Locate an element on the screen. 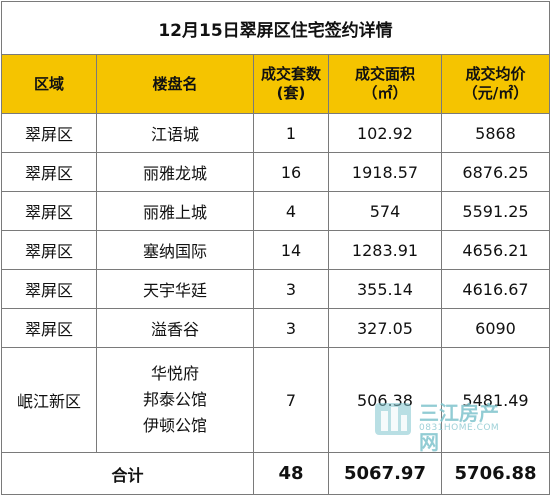 This screenshot has height=495, width=550. header-units-label: 成交套数 is located at coordinates (290, 74).